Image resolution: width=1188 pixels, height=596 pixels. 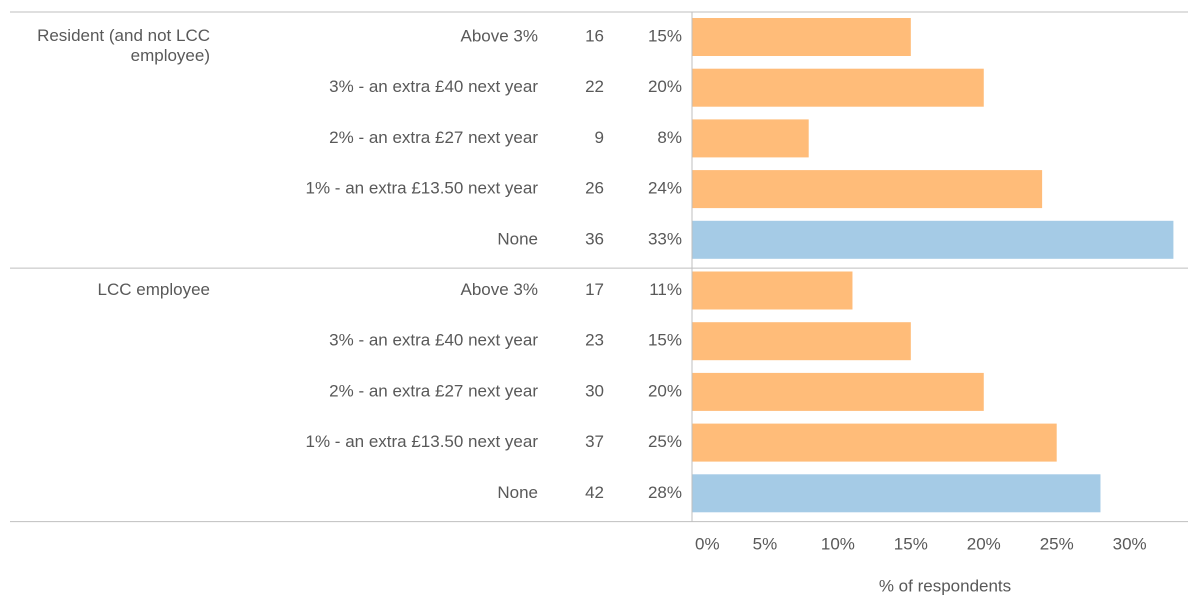 What do you see at coordinates (594, 441) in the screenshot?
I see `count-label: 37` at bounding box center [594, 441].